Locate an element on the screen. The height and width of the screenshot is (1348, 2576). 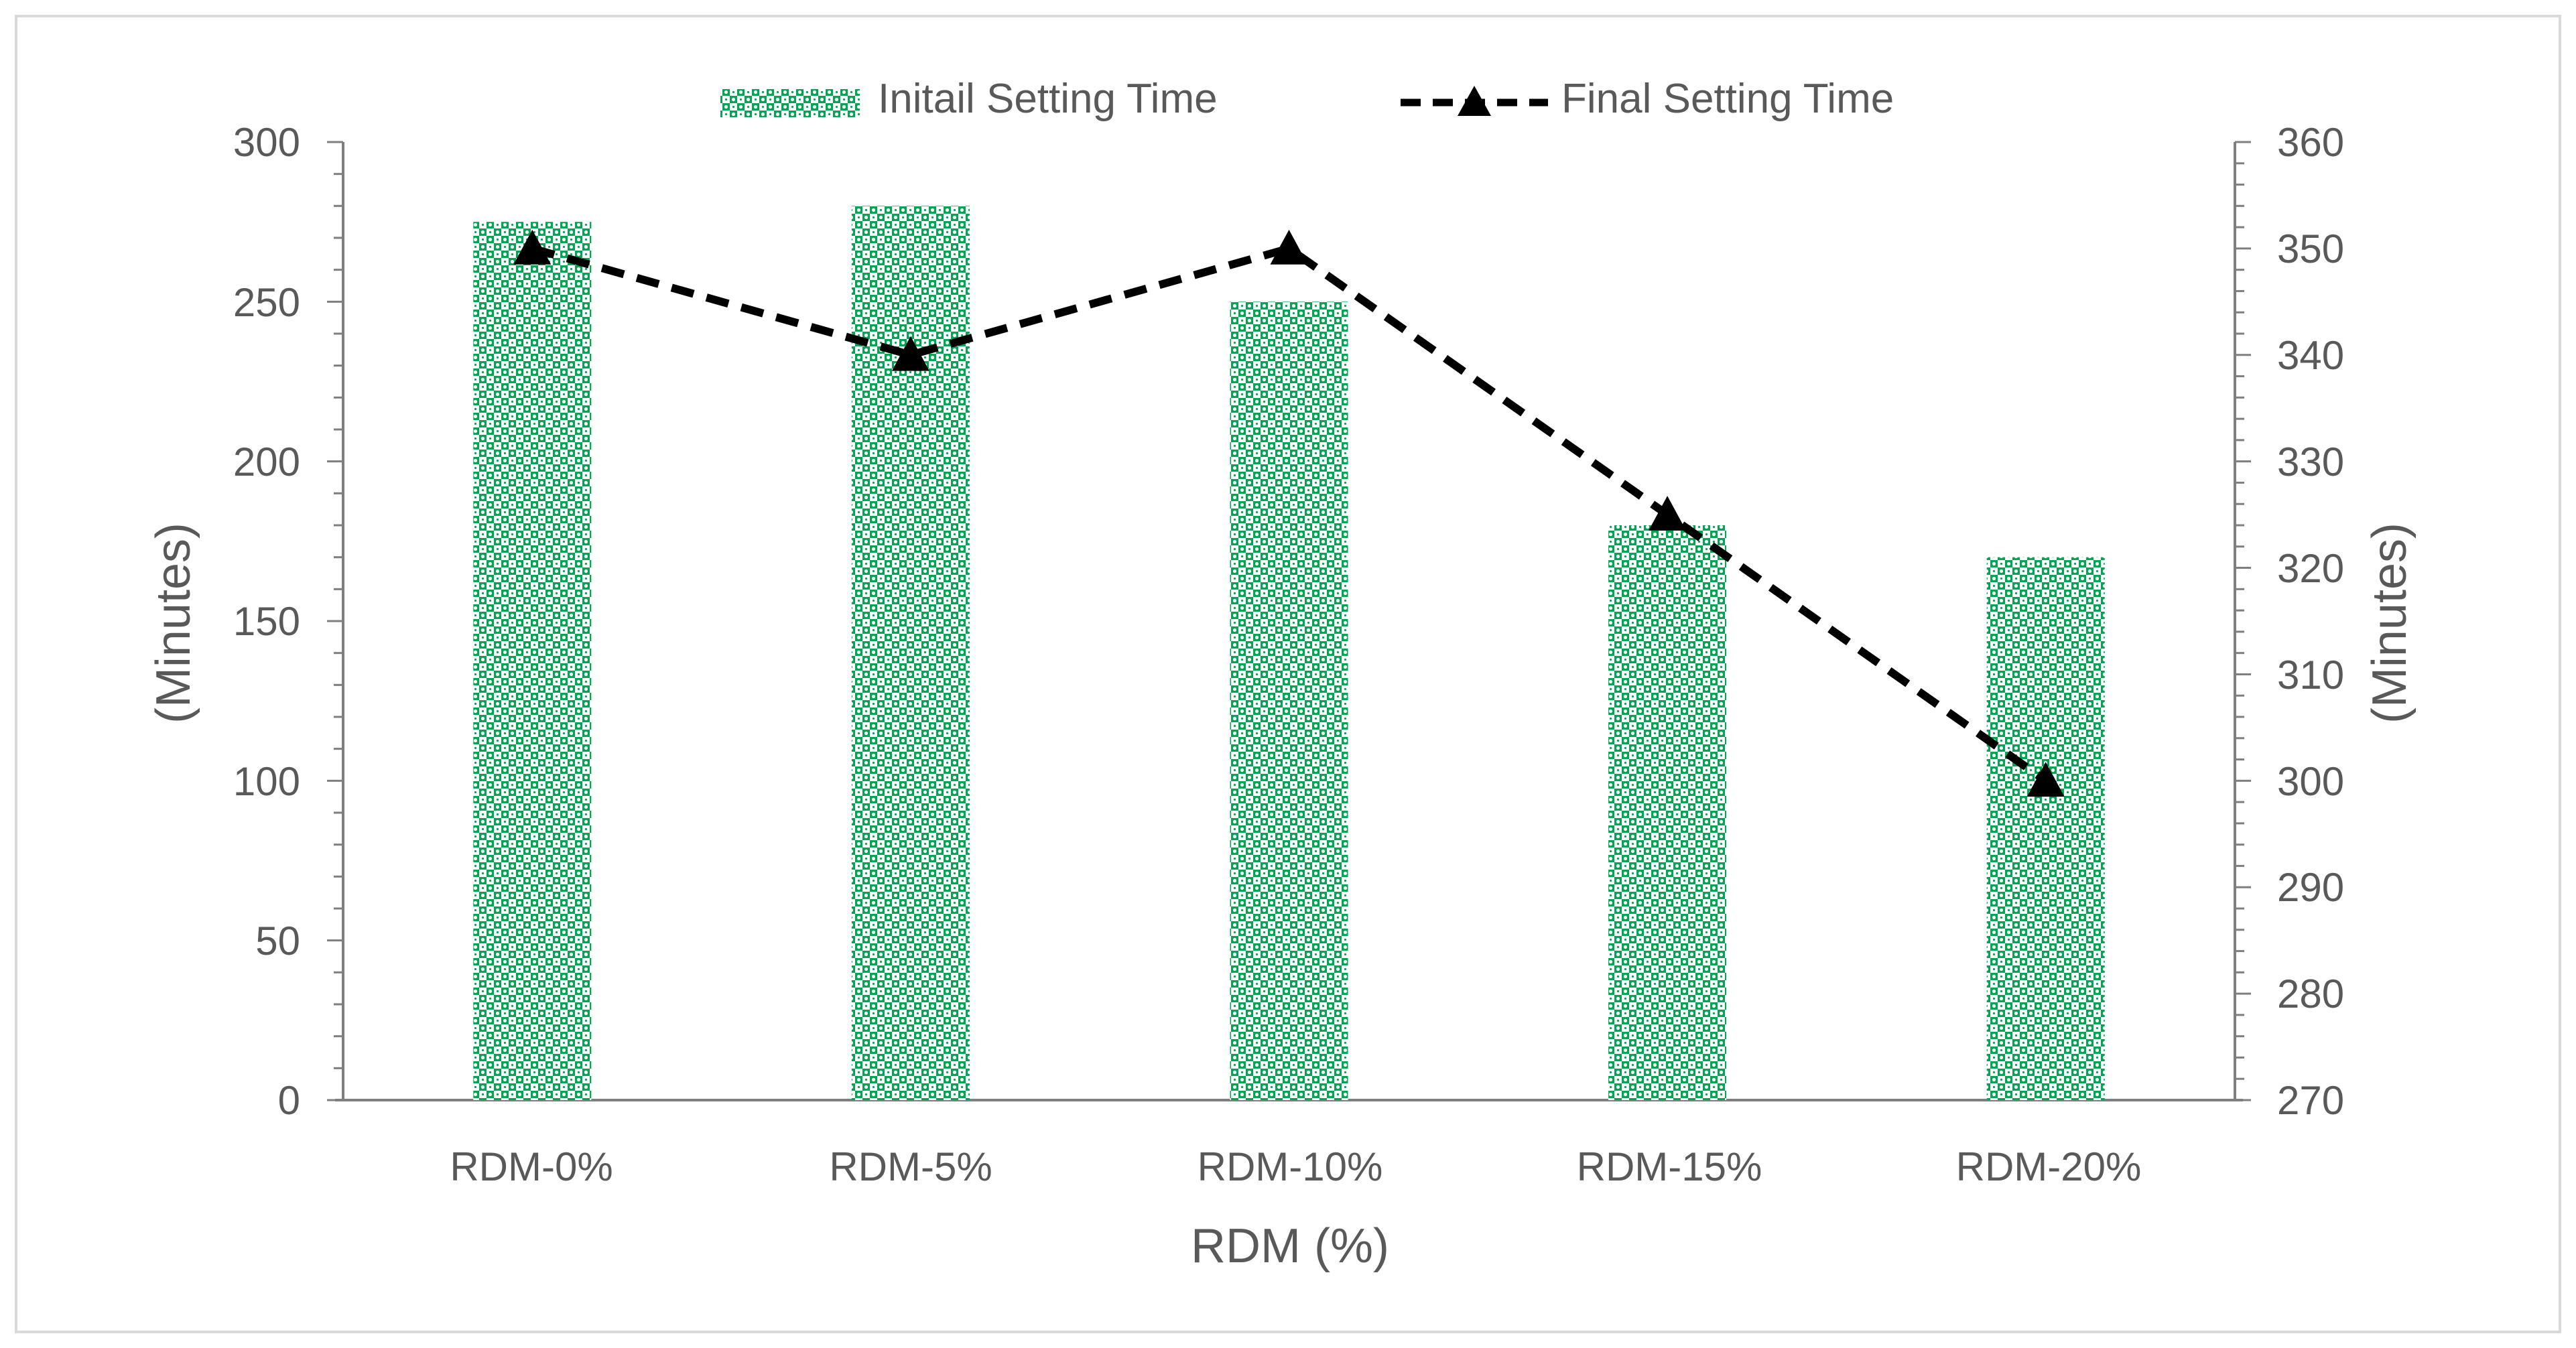
legend-item-initial-setting-time: Initail Setting Time is located at coordinates (969, 99).